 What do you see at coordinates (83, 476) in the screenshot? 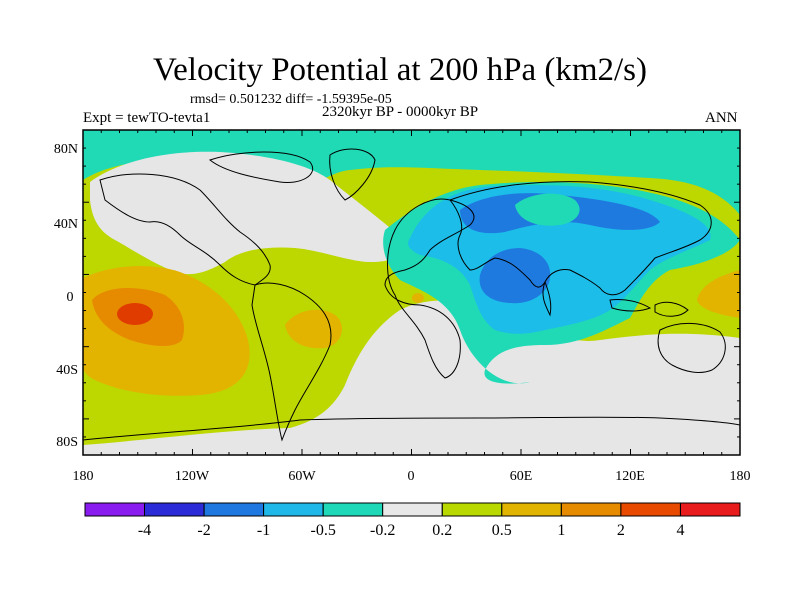
I see `lon-label-180w: 180` at bounding box center [83, 476].